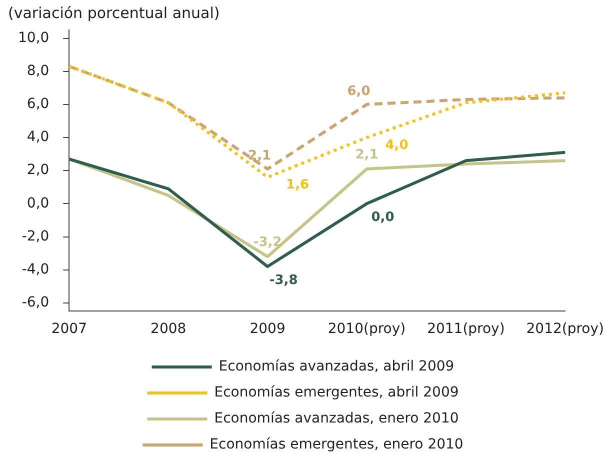 This screenshot has width=614, height=462. I want to click on y-tick-label: 0,0, so click(38, 203).